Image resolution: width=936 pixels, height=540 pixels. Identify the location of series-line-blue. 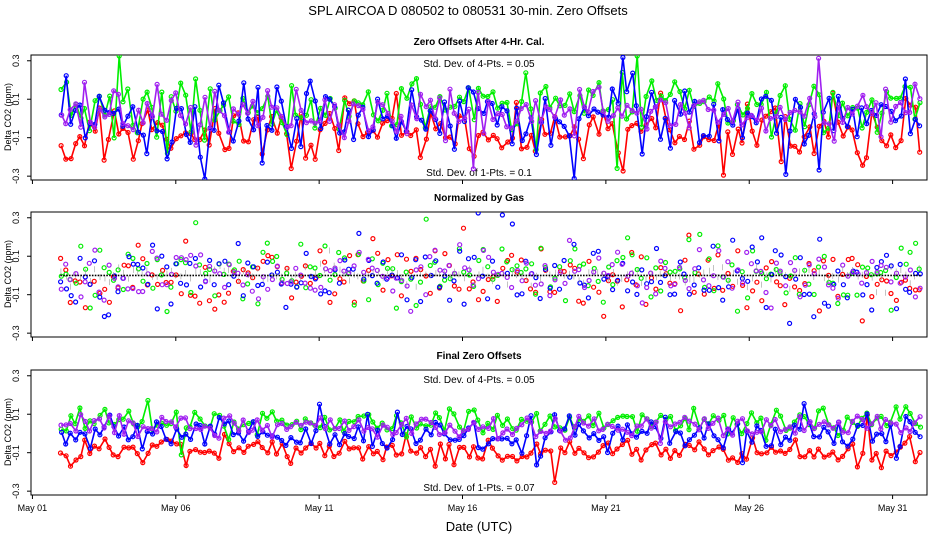
(490, 435).